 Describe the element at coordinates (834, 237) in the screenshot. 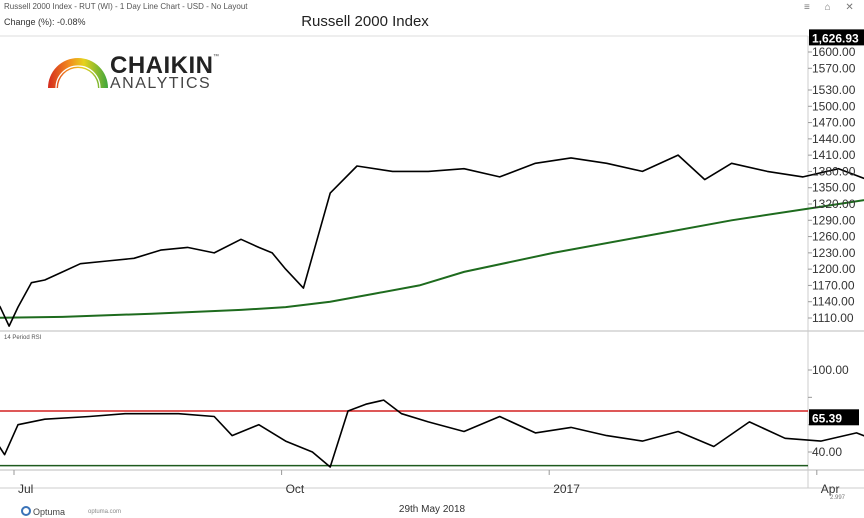

I see `price-y-tick-label: 1260.00` at that location.